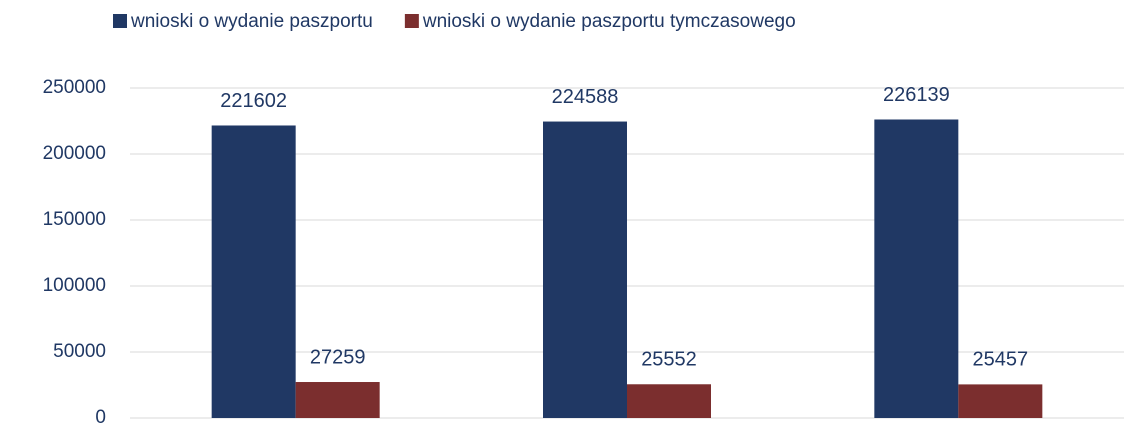 The height and width of the screenshot is (425, 1124). I want to click on data-label: 25457, so click(1001, 360).